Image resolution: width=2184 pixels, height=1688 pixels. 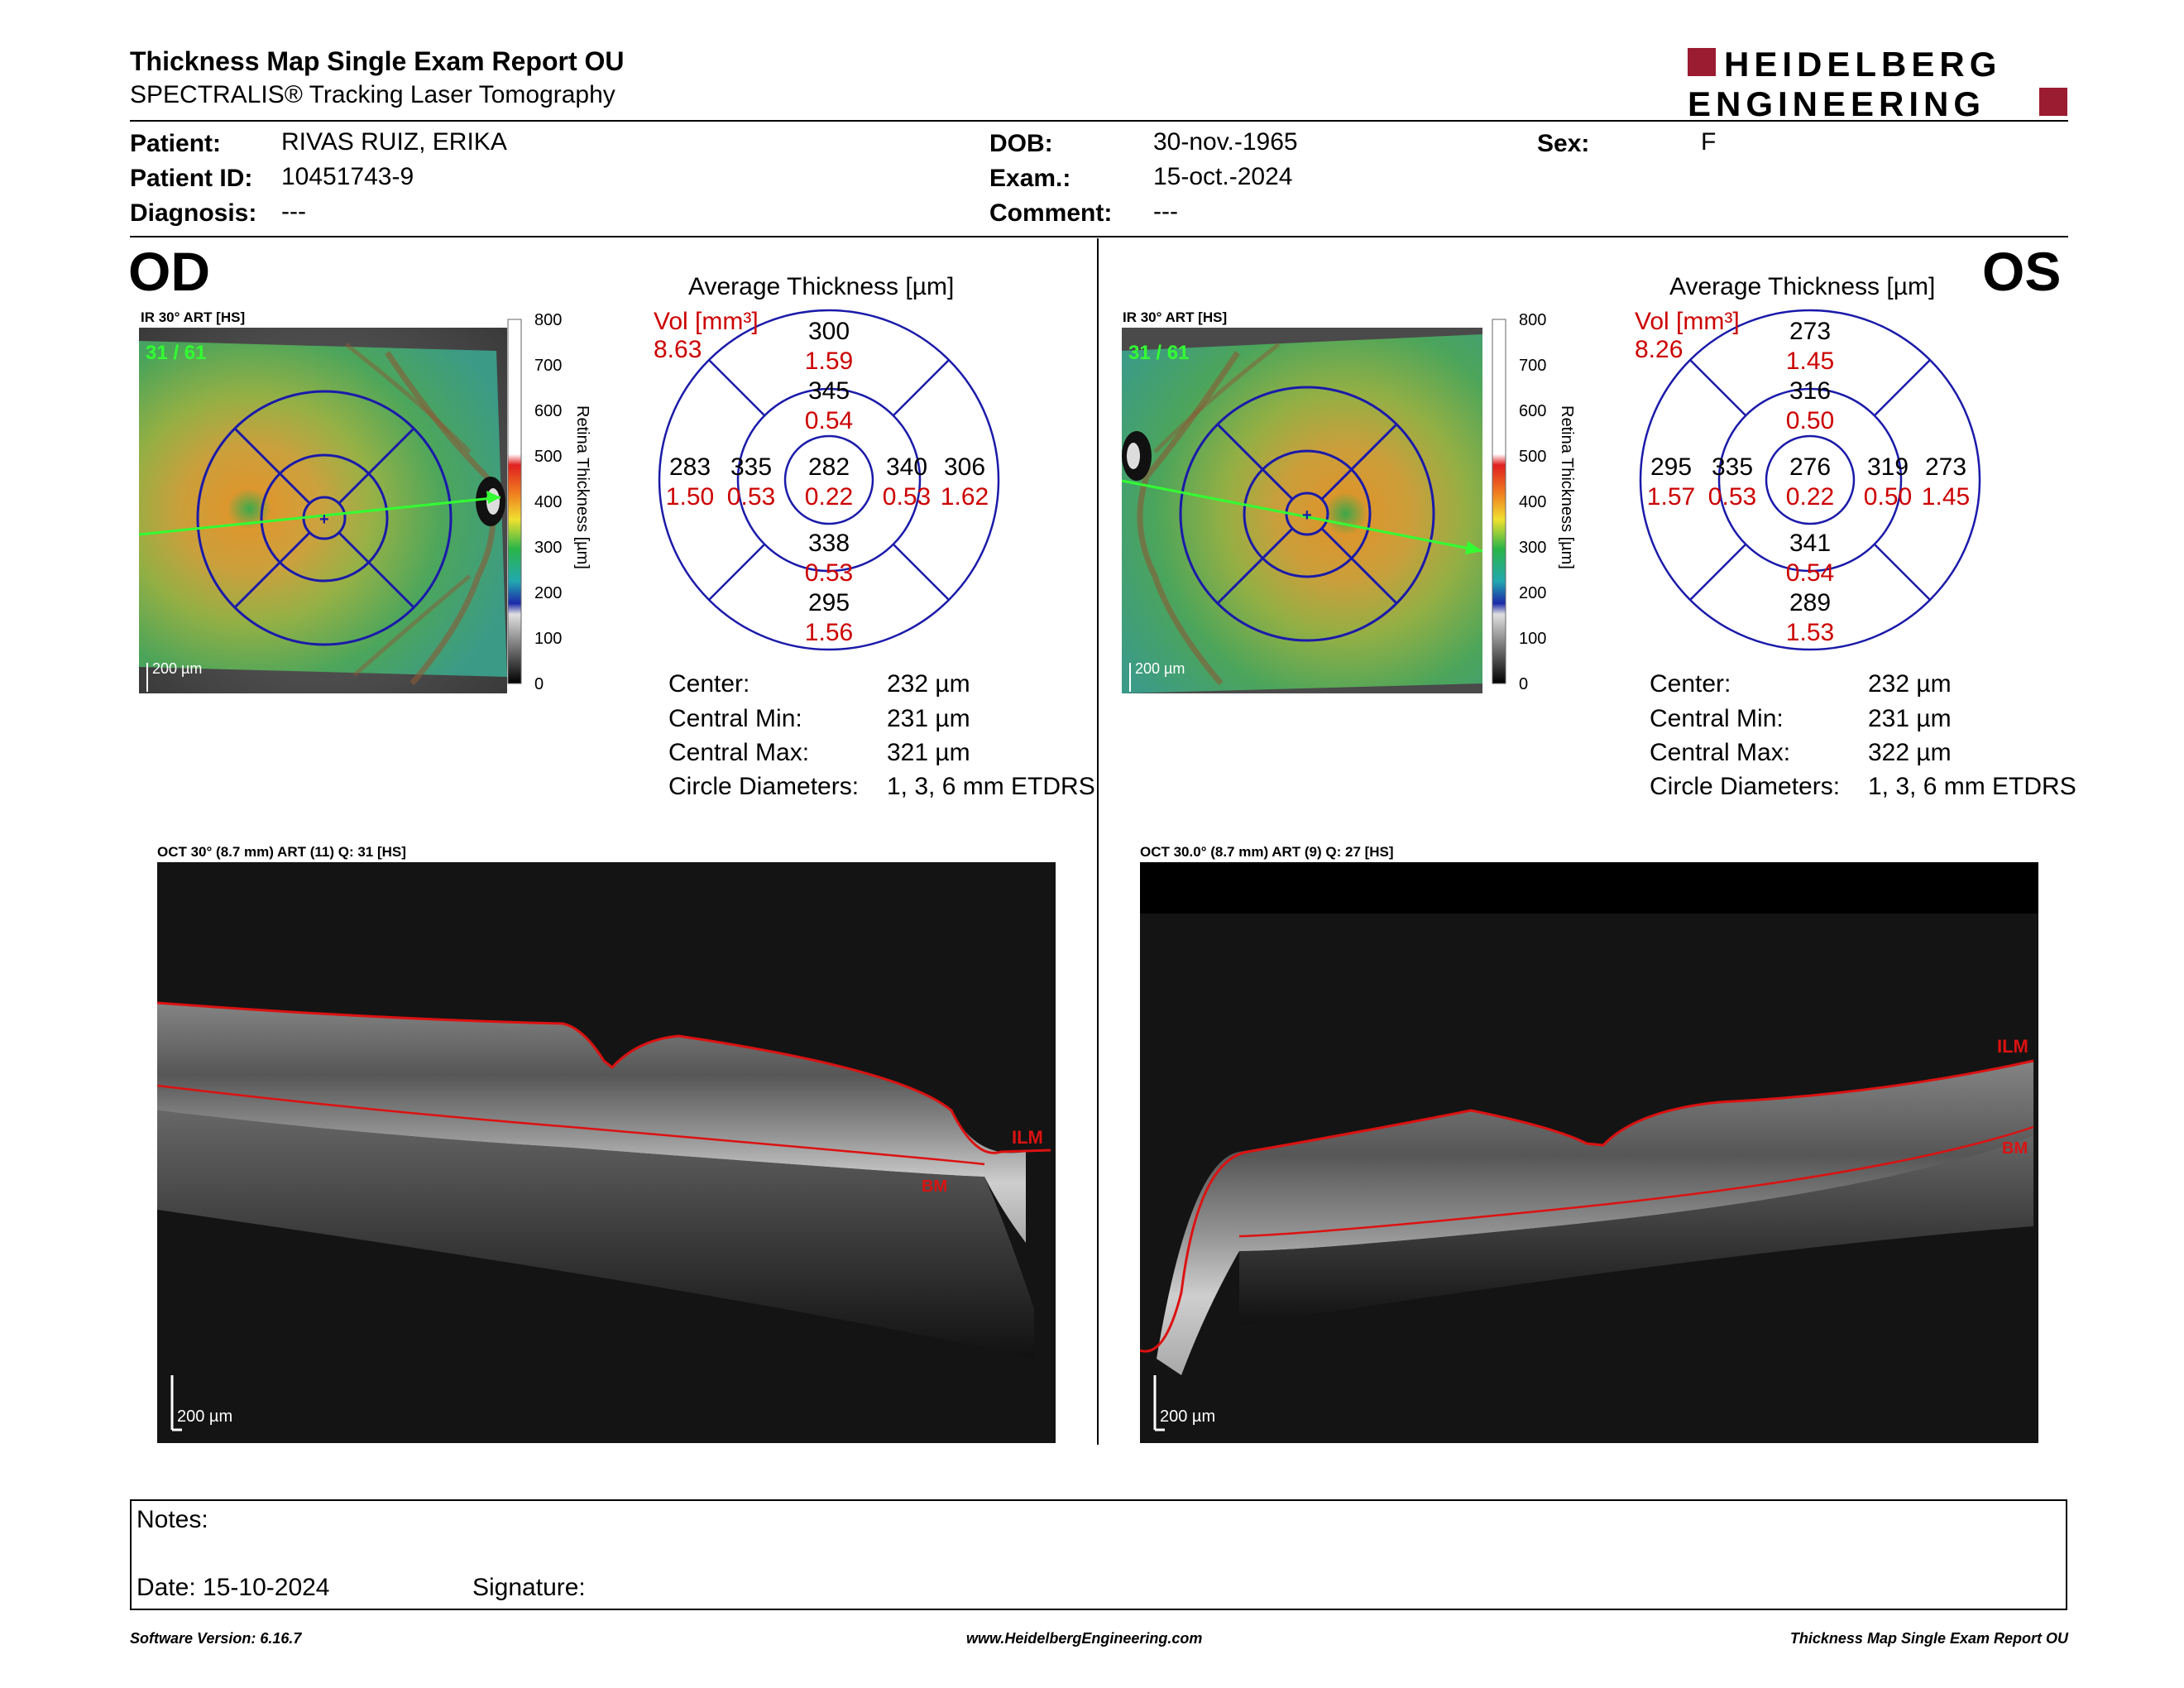 I want to click on svg-text: 1.53, so click(x=1810, y=632).